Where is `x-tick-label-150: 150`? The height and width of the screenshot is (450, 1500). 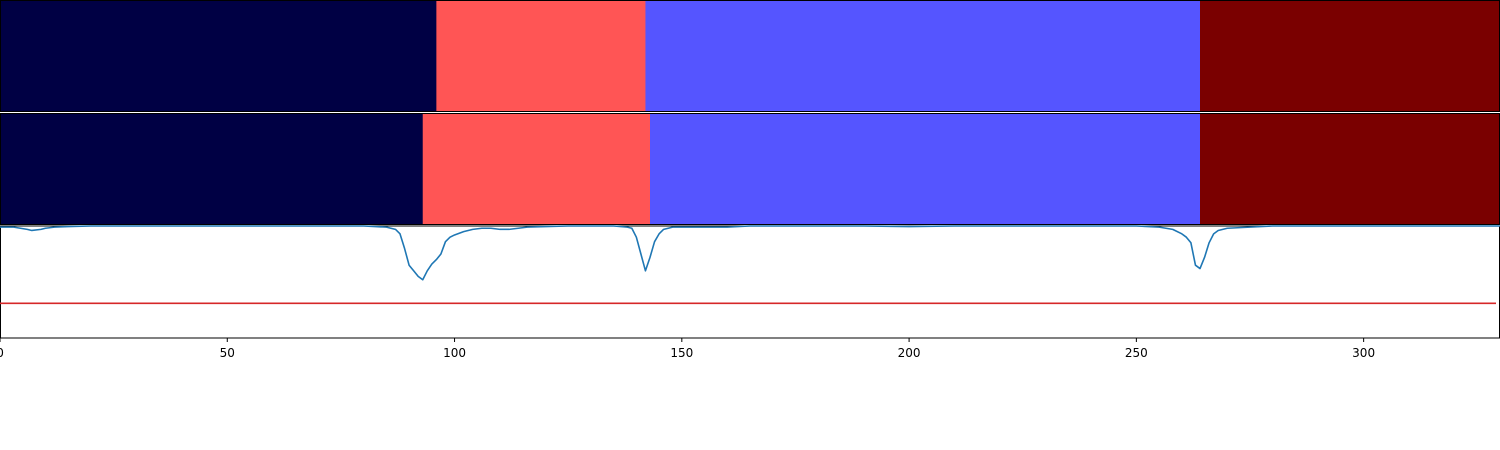 x-tick-label-150: 150 is located at coordinates (681, 353).